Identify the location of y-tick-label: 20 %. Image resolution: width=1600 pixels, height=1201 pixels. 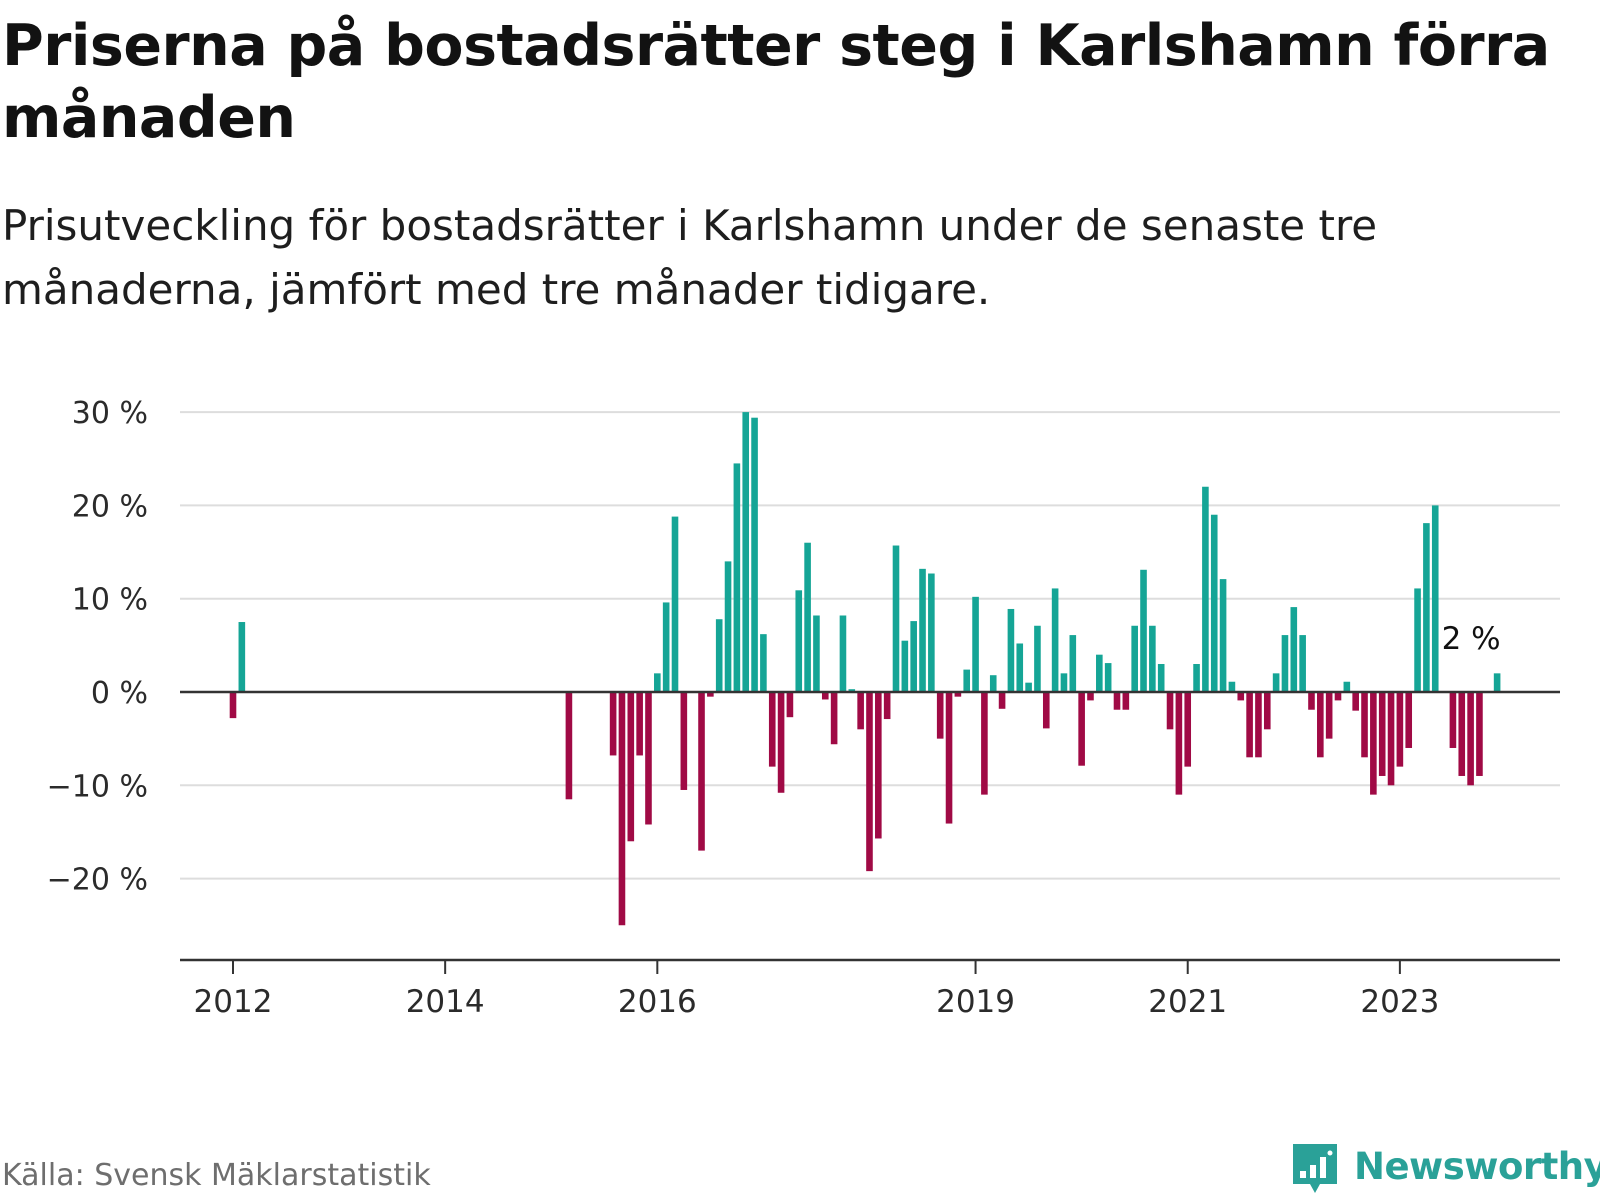
(110, 506).